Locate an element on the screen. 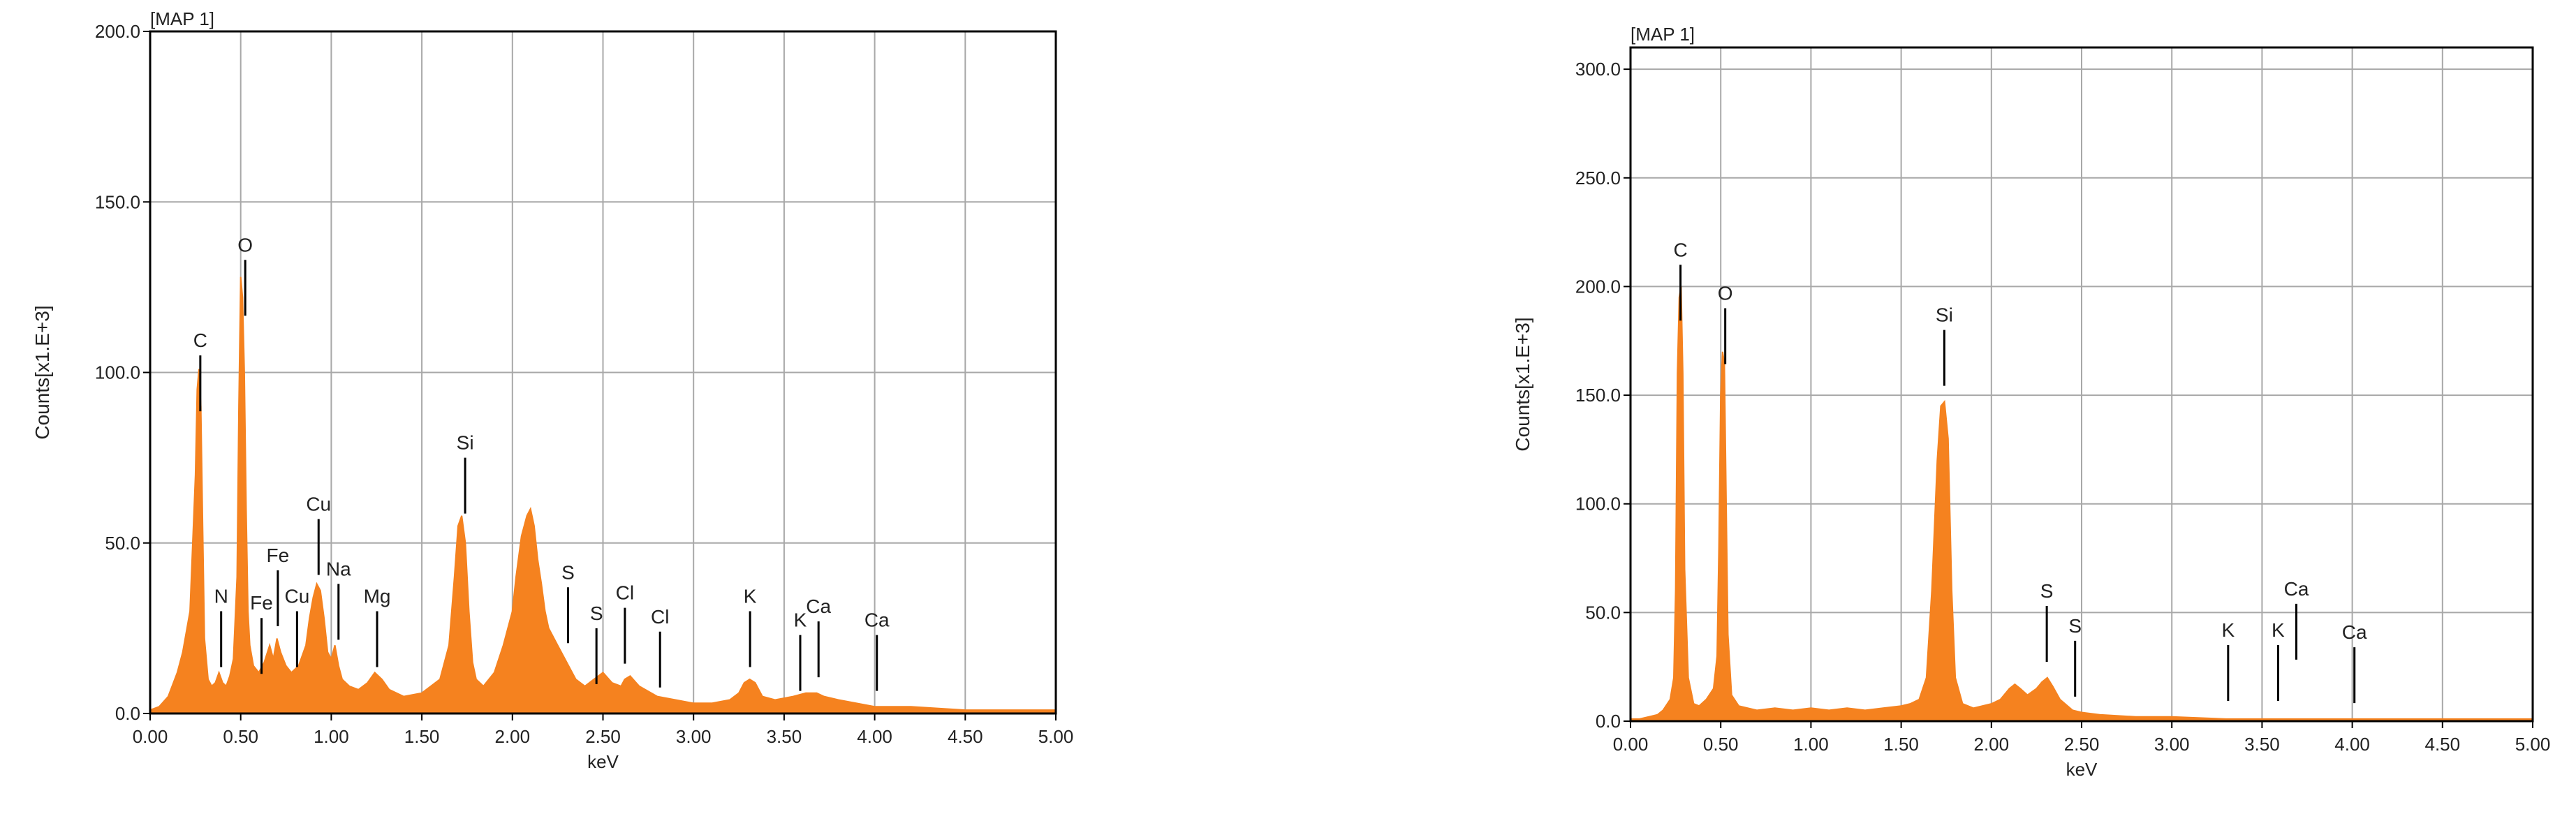  peak-marker-label: Na is located at coordinates (338, 568).